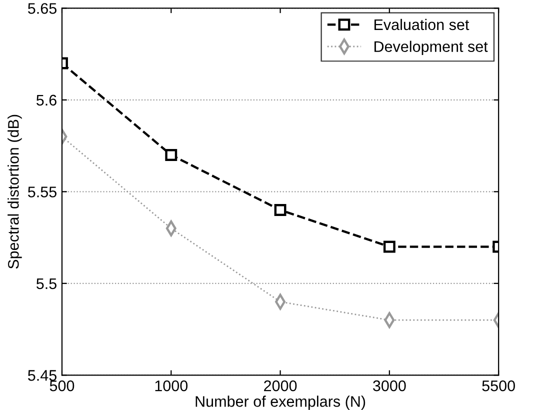  What do you see at coordinates (46, 100) in the screenshot?
I see `y-tick-label: 5.6` at bounding box center [46, 100].